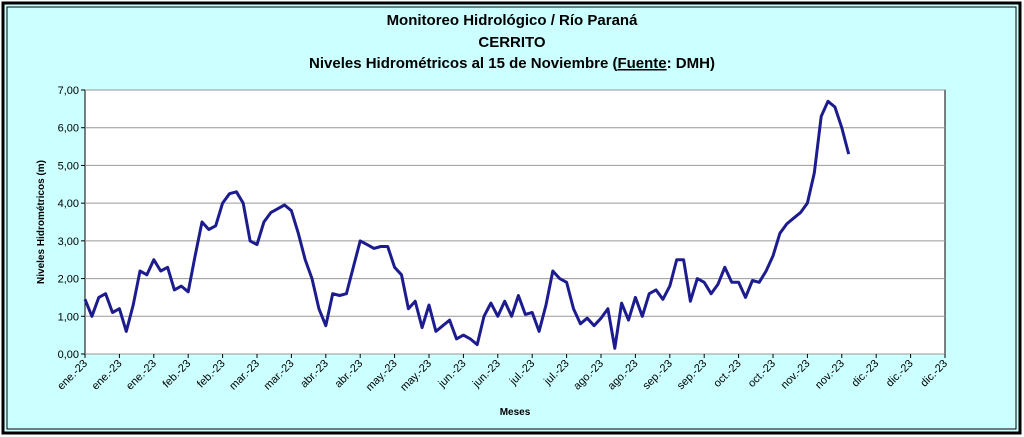 This screenshot has width=1024, height=437. Describe the element at coordinates (68, 166) in the screenshot. I see `y-tick-label: 5,00` at that location.